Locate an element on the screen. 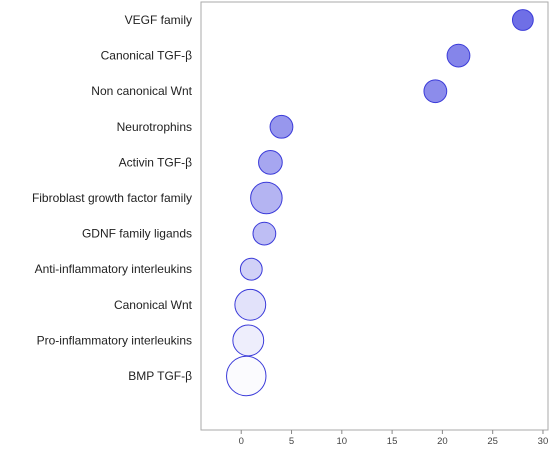  category-label: Non canonical Wnt is located at coordinates (141, 91).